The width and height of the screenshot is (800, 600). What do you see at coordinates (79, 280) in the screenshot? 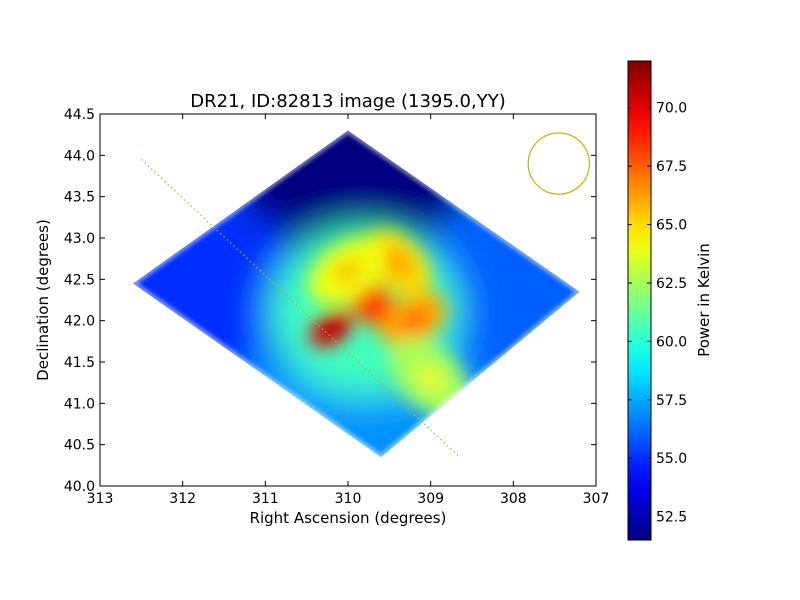
I see `y-tick-label: 42.5` at bounding box center [79, 280].